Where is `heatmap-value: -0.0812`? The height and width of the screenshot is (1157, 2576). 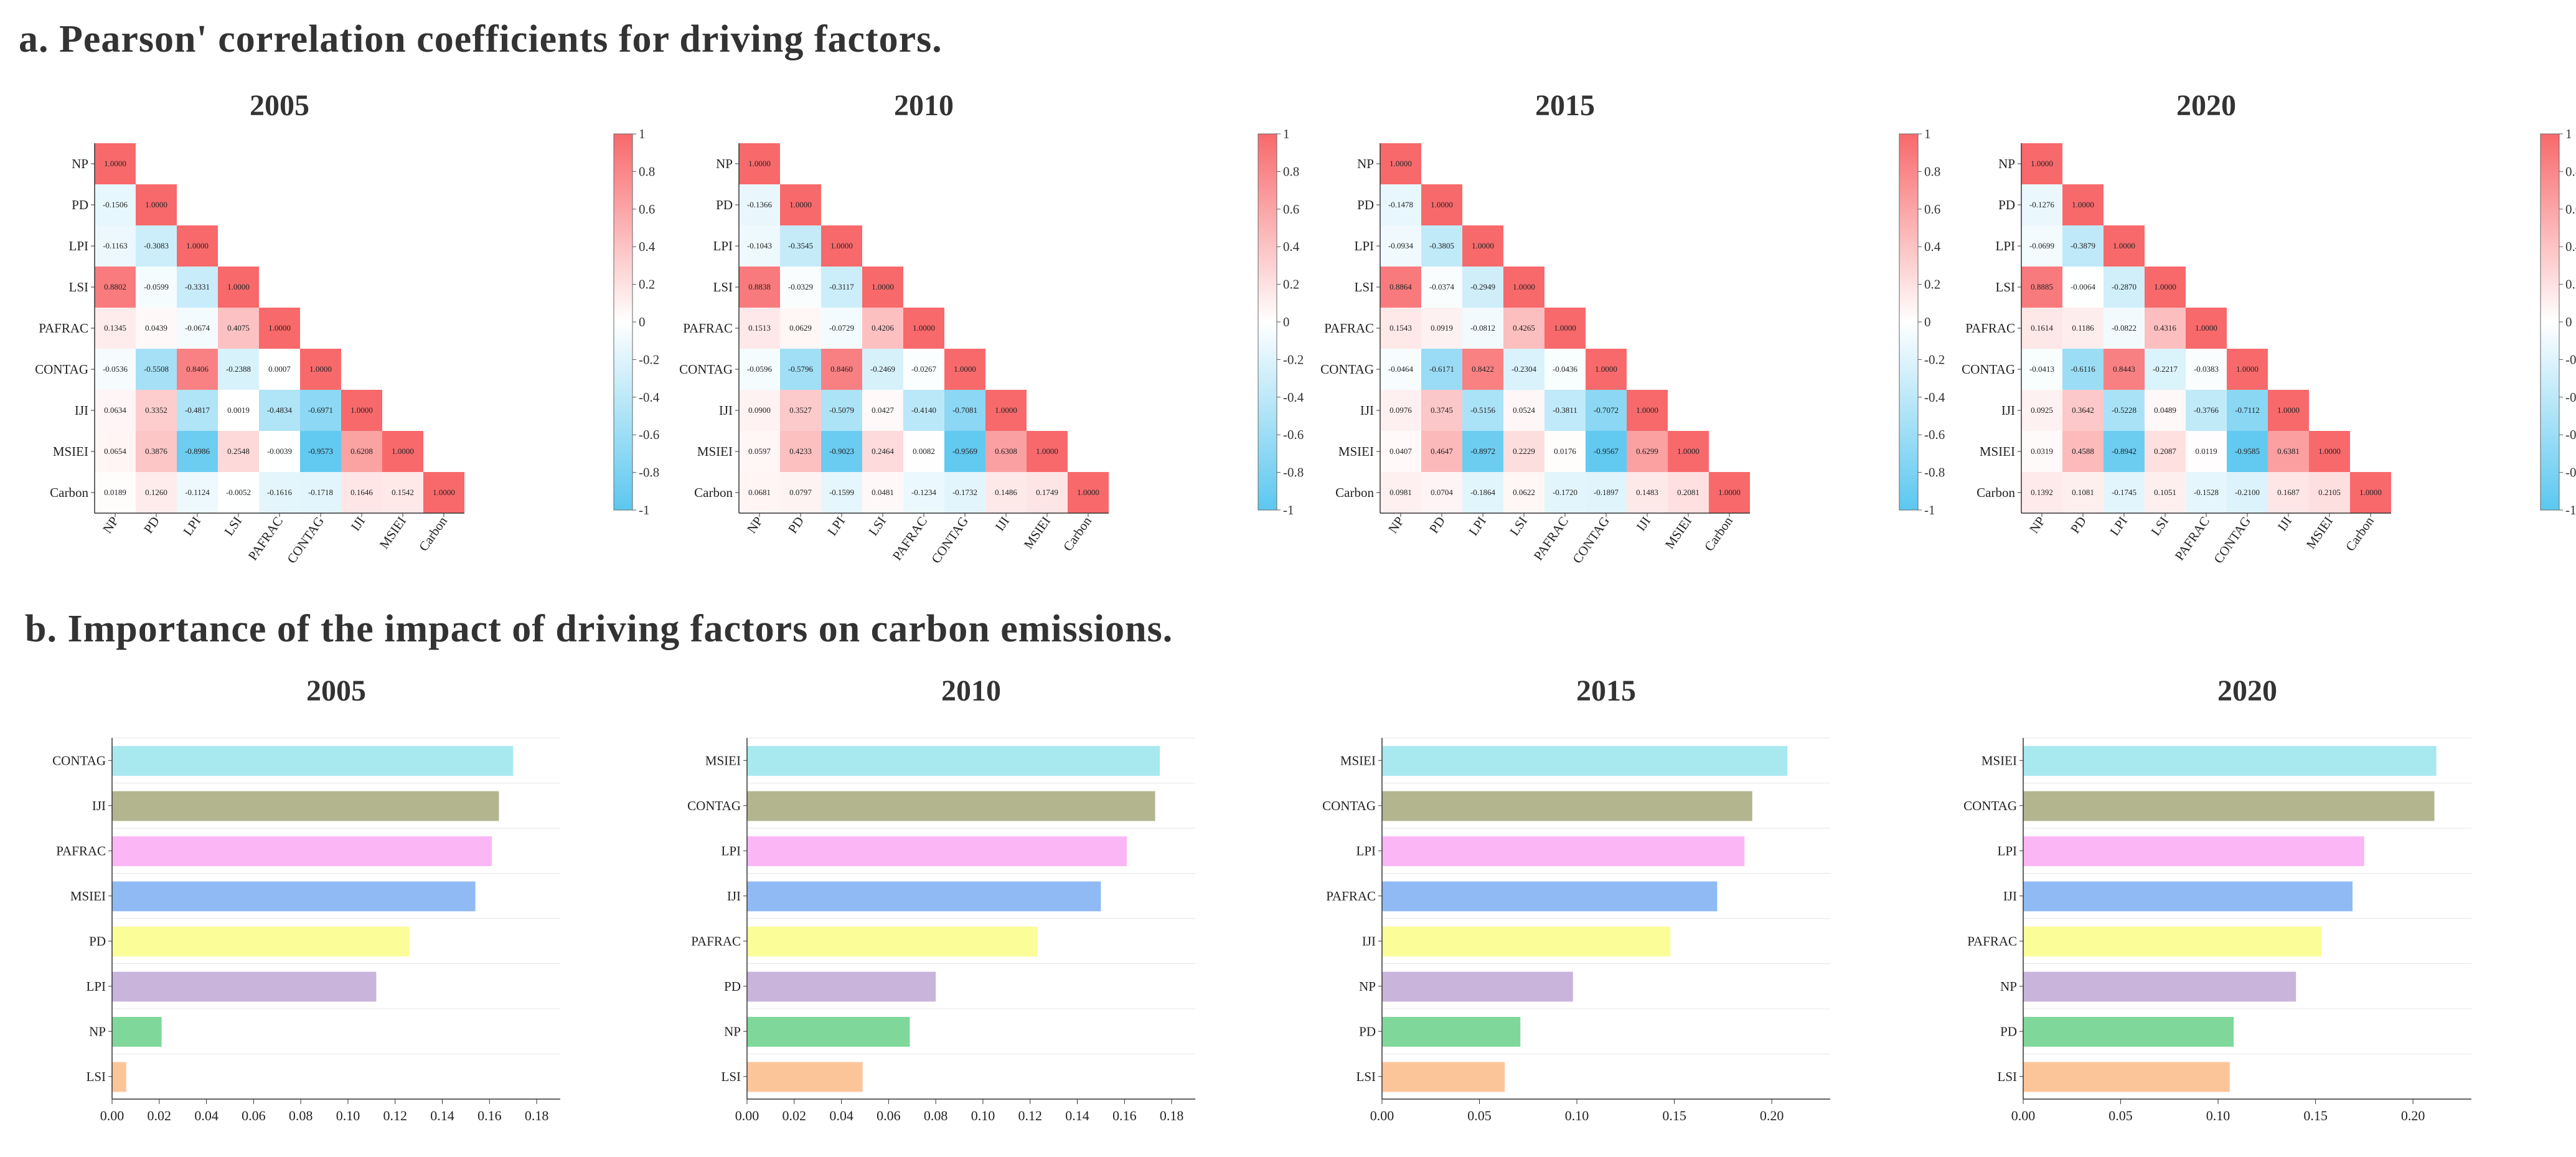
heatmap-value: -0.0812 is located at coordinates (1482, 328).